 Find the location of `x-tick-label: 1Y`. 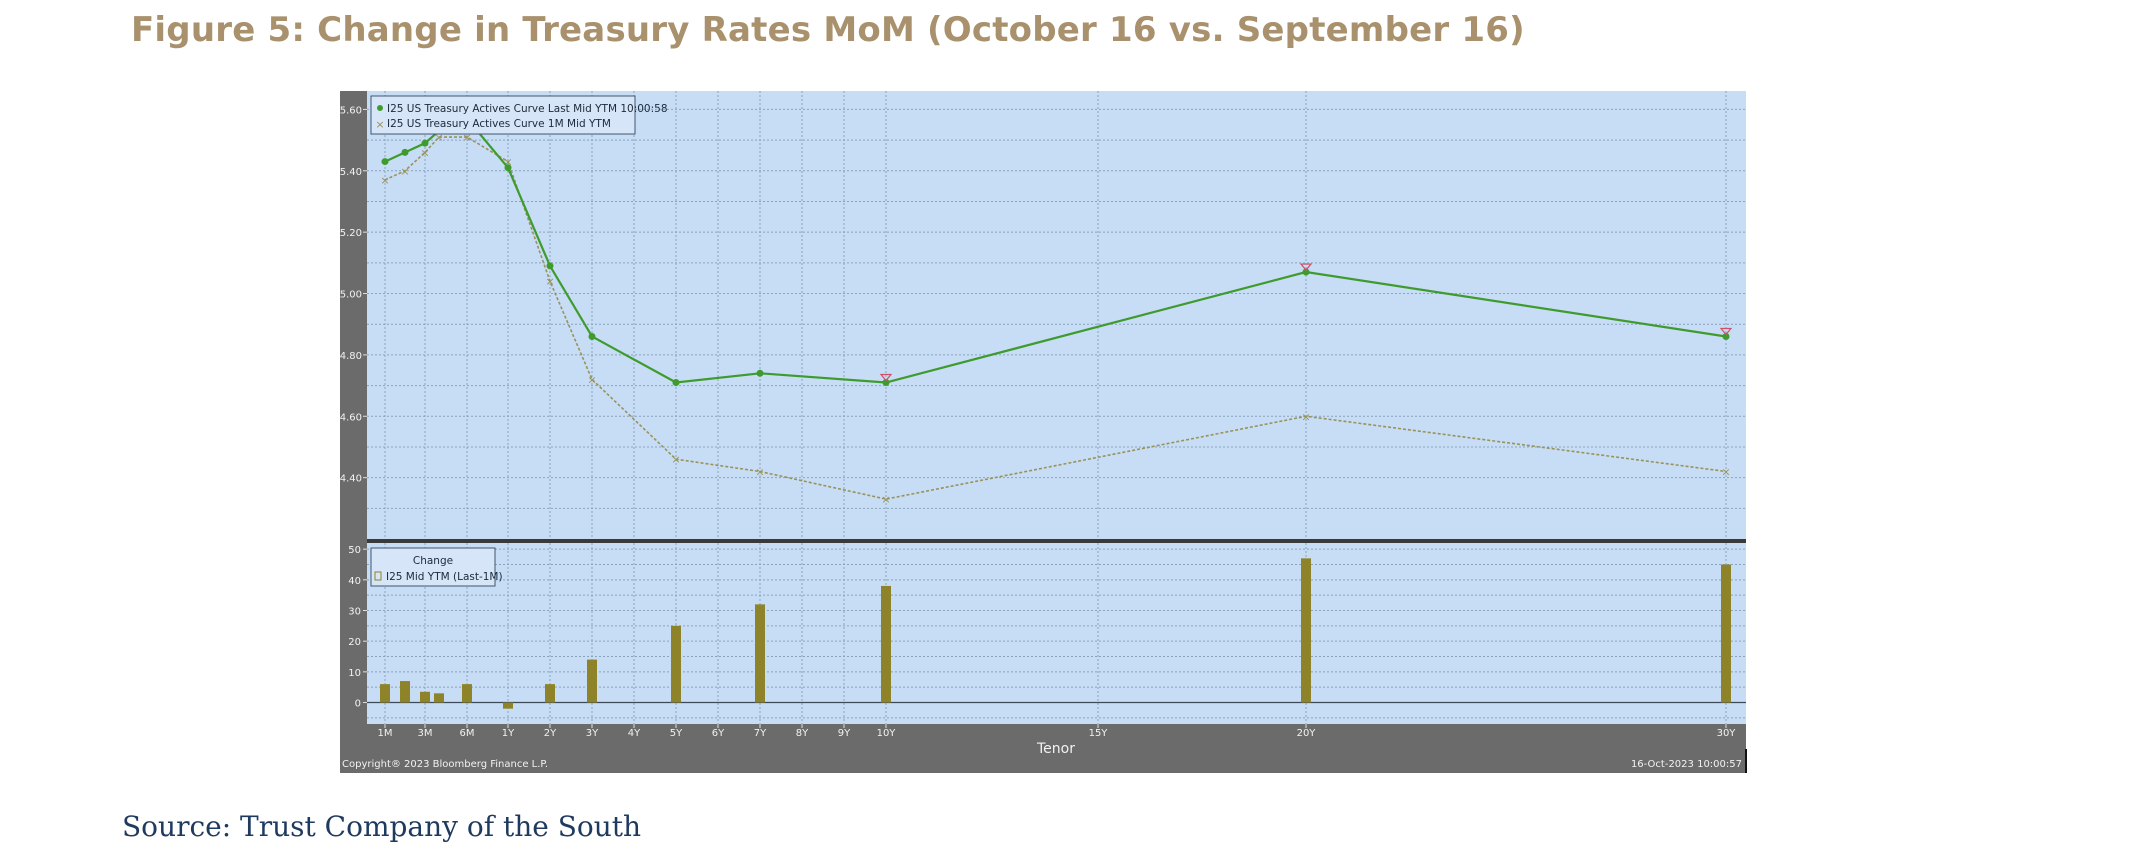

x-tick-label: 1Y is located at coordinates (508, 733).